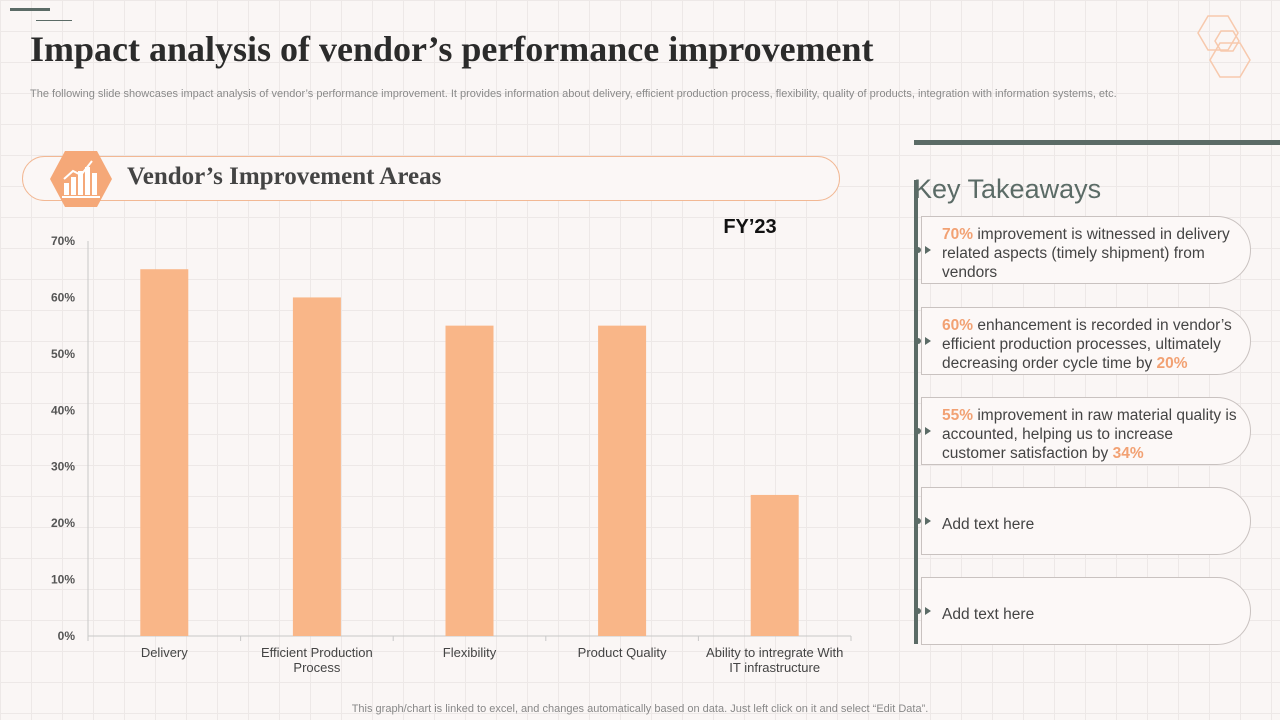 The image size is (1280, 720). What do you see at coordinates (774, 667) in the screenshot?
I see `x-tick-label: IT infrastructure` at bounding box center [774, 667].